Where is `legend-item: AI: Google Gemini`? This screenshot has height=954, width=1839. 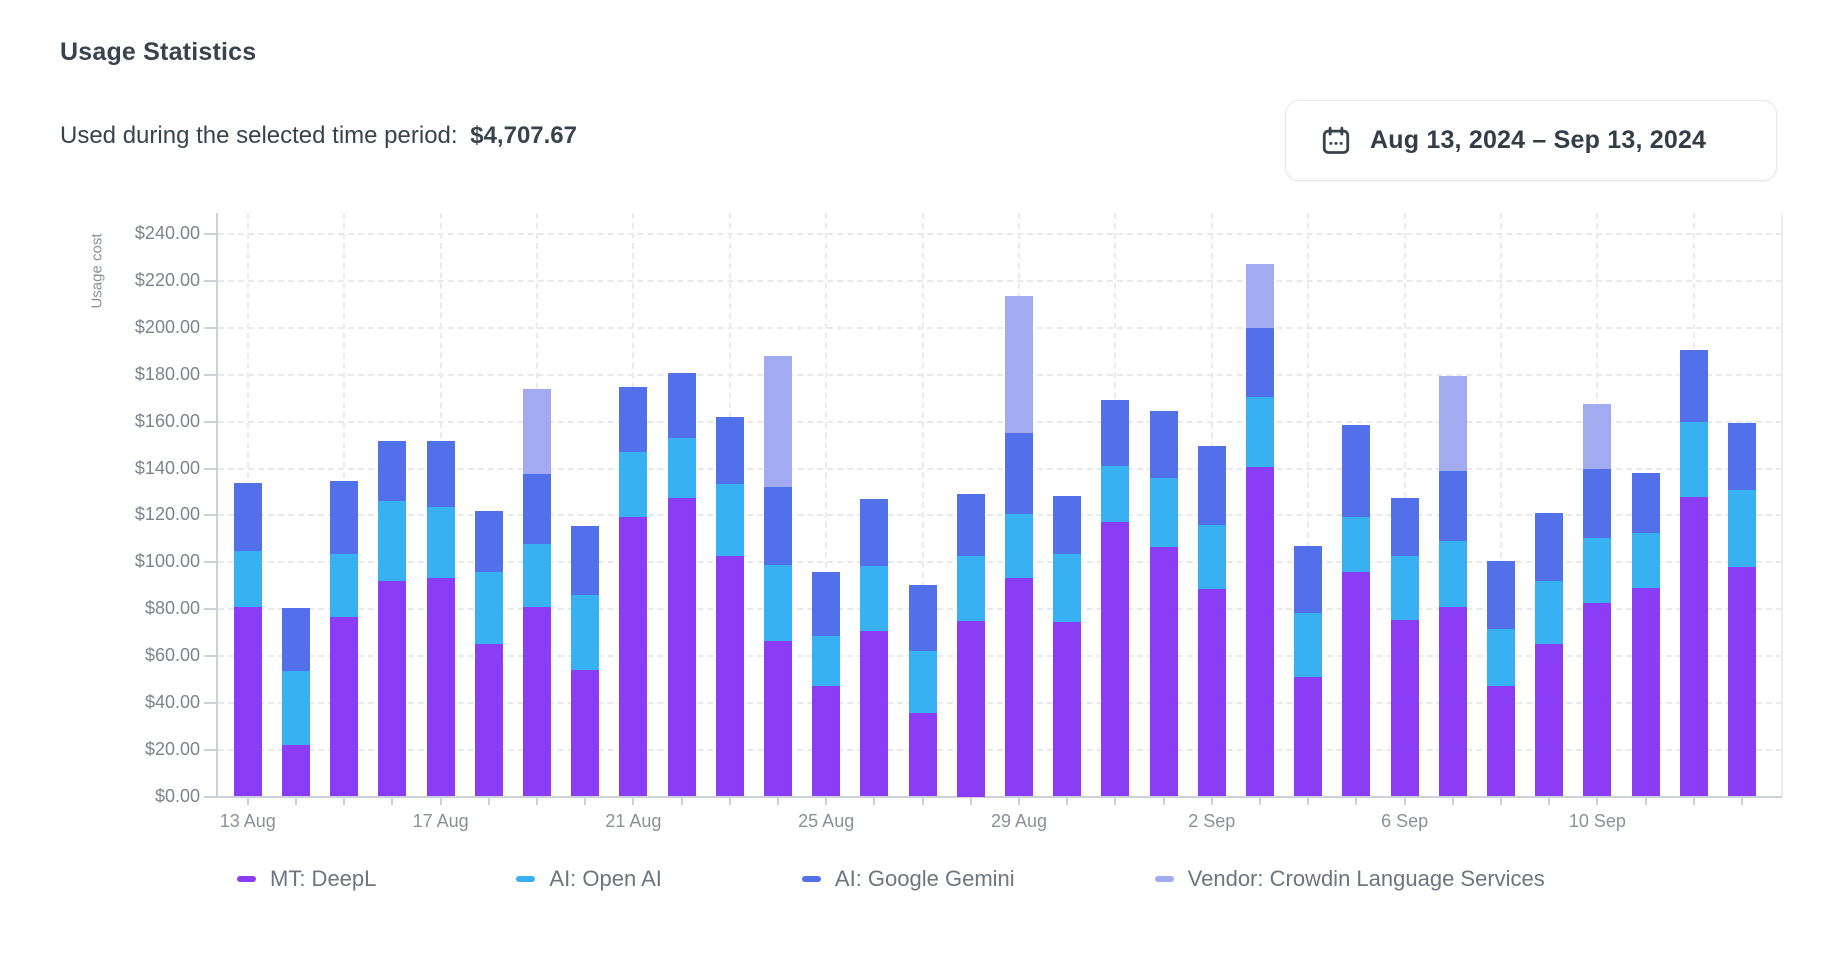 legend-item: AI: Google Gemini is located at coordinates (908, 879).